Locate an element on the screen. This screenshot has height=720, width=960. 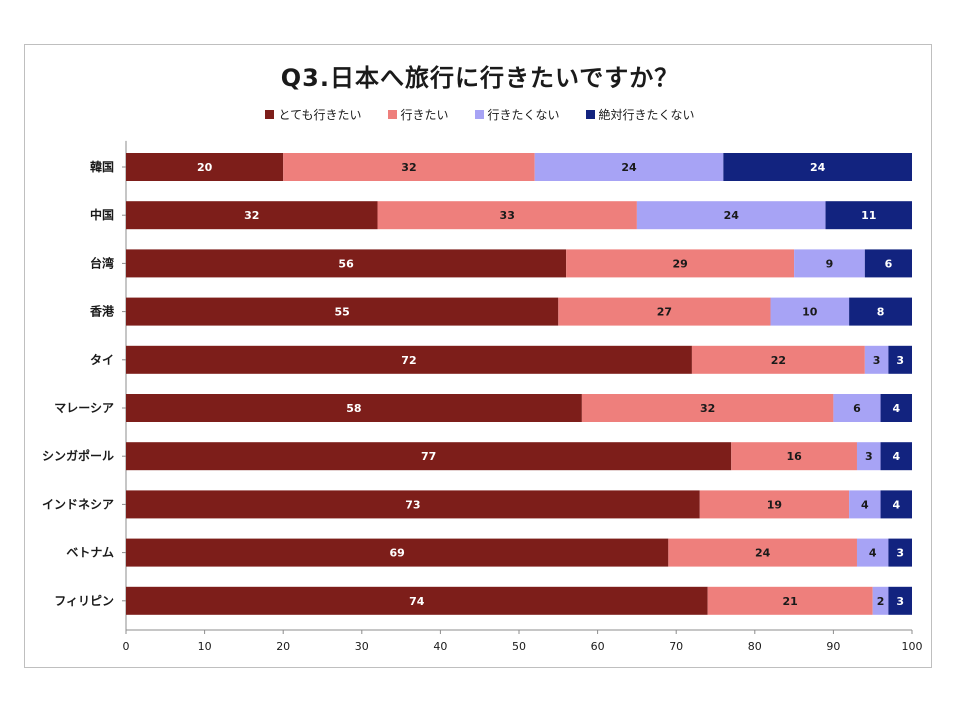
legend-item: とても行きたい is located at coordinates (313, 114).